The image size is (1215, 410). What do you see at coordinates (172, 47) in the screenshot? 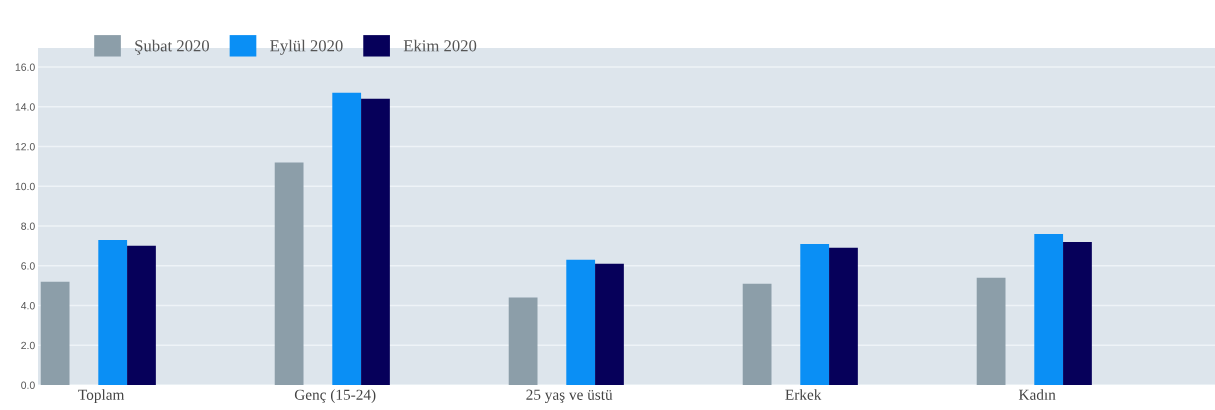
I see `legend-label: Şubat 2020` at bounding box center [172, 47].